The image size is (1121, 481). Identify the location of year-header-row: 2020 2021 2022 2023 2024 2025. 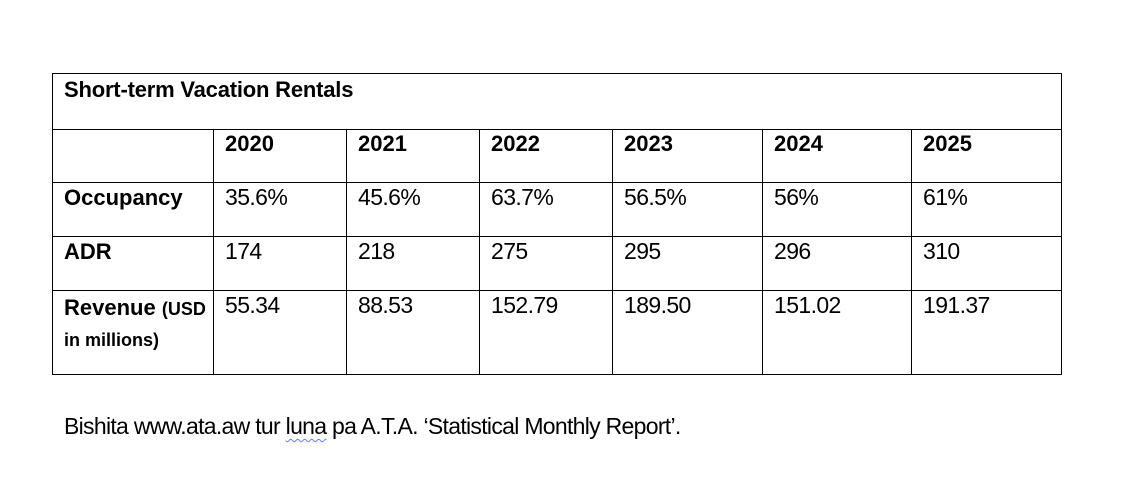
(557, 156).